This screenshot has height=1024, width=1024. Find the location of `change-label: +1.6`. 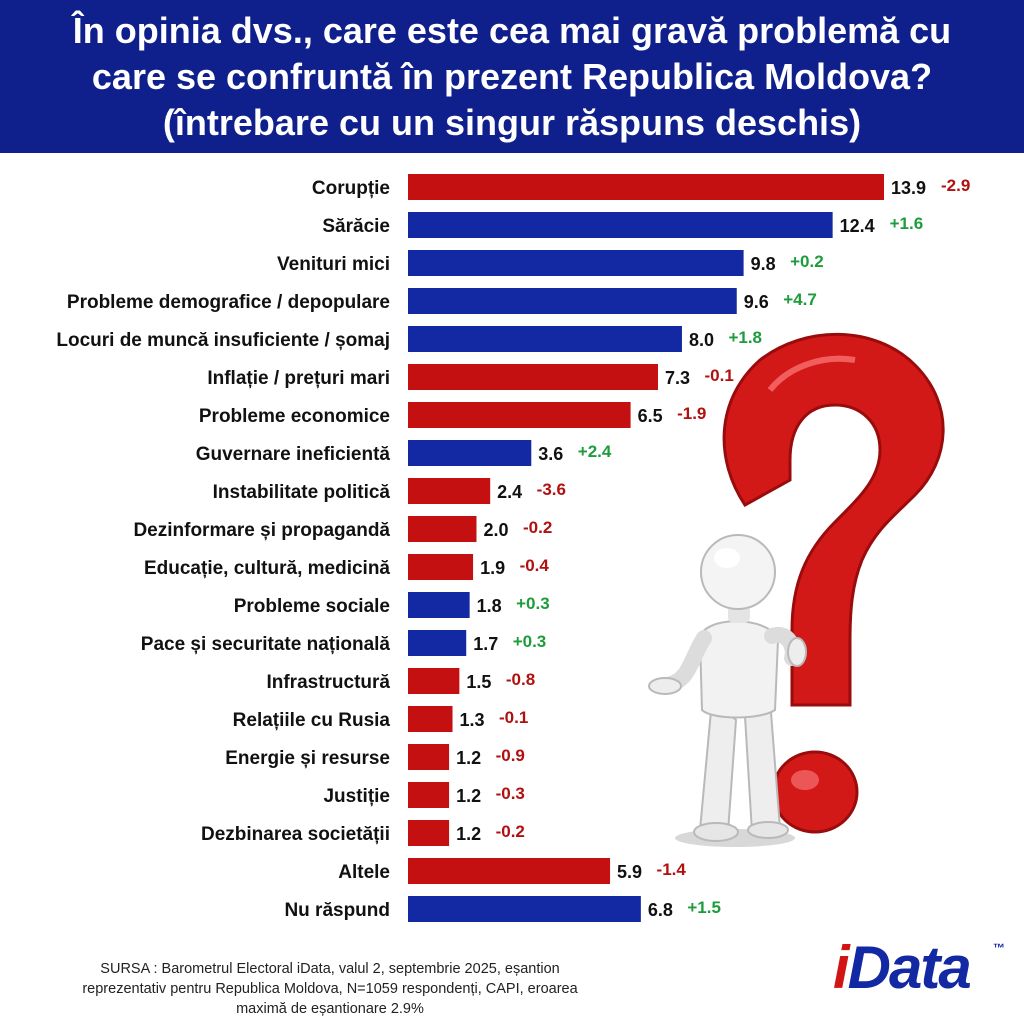

change-label: +1.6 is located at coordinates (907, 223).